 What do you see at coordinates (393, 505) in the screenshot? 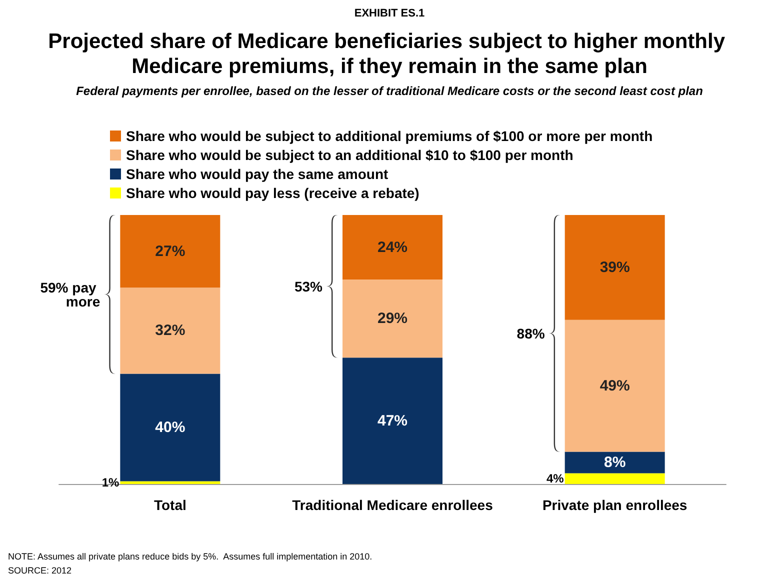
I see `x-tick-label: Traditional Medicare enrollees` at bounding box center [393, 505].